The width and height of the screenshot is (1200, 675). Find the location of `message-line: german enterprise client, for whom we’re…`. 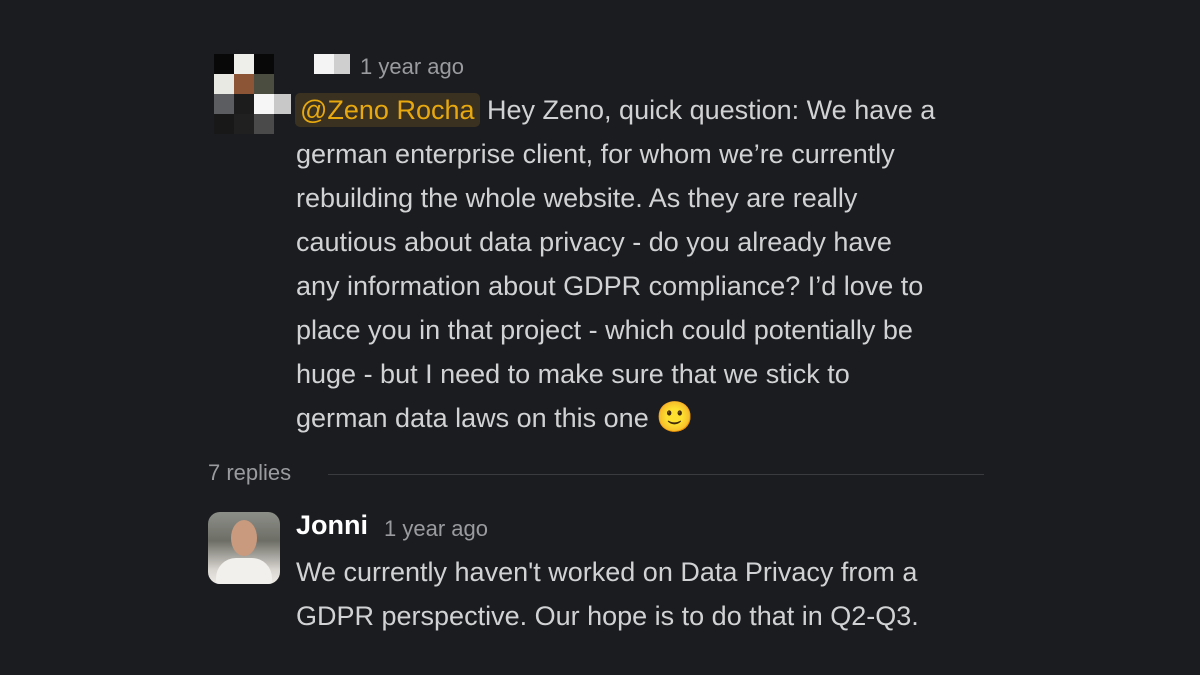

message-line: german enterprise client, for whom we’re… is located at coordinates (595, 154).